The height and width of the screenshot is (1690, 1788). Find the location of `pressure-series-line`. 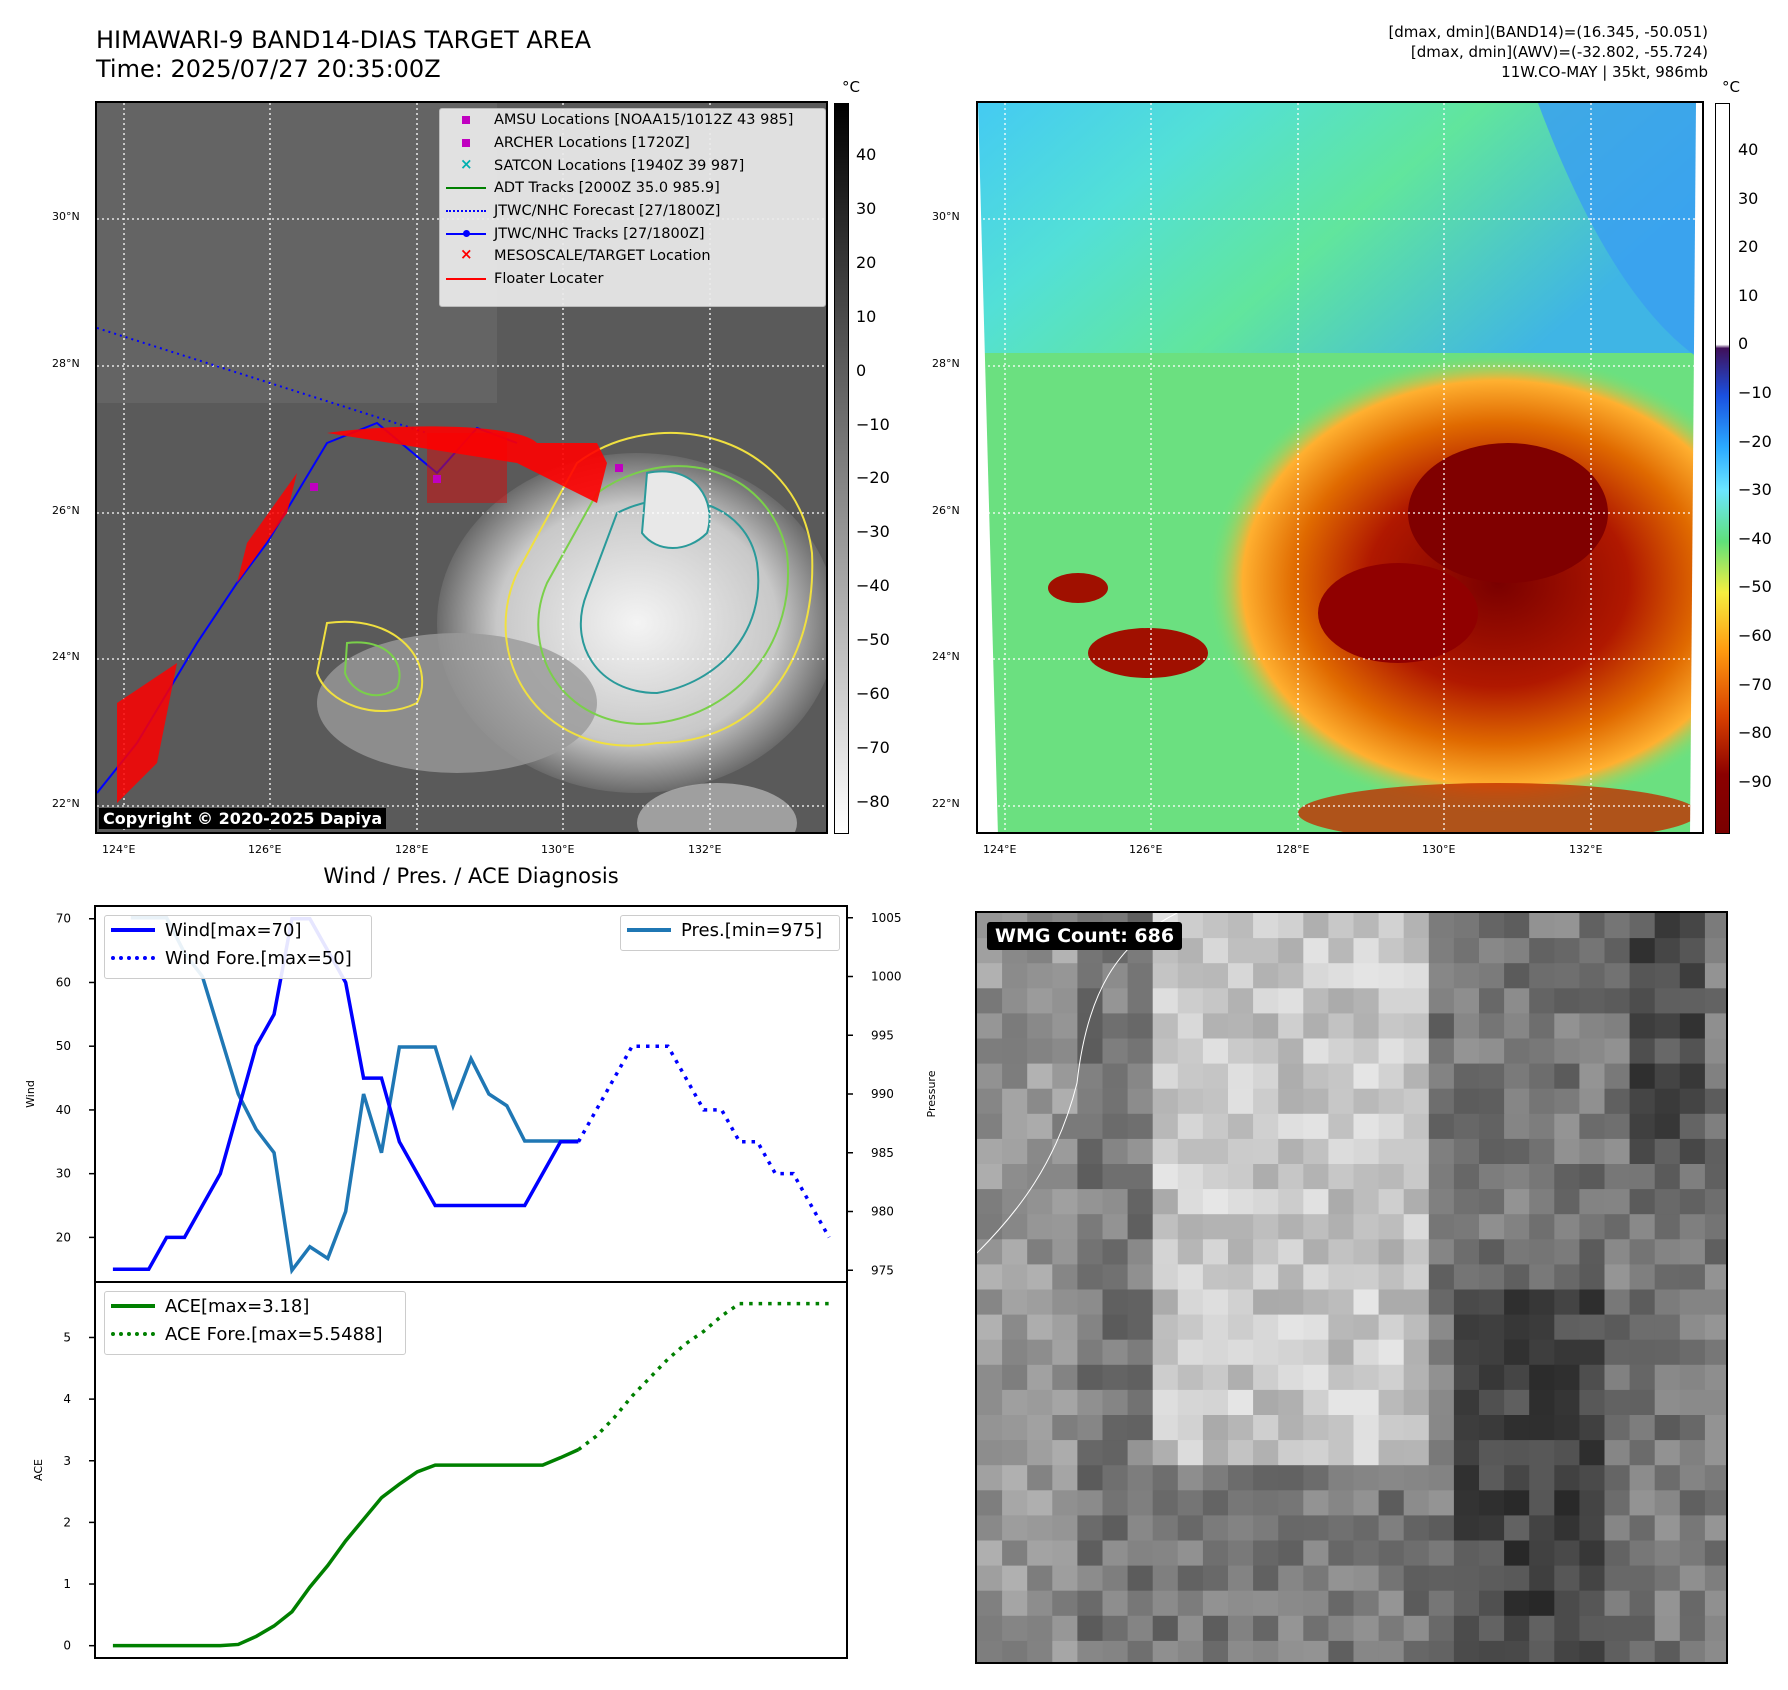

pressure-series-line is located at coordinates (354, 1095).